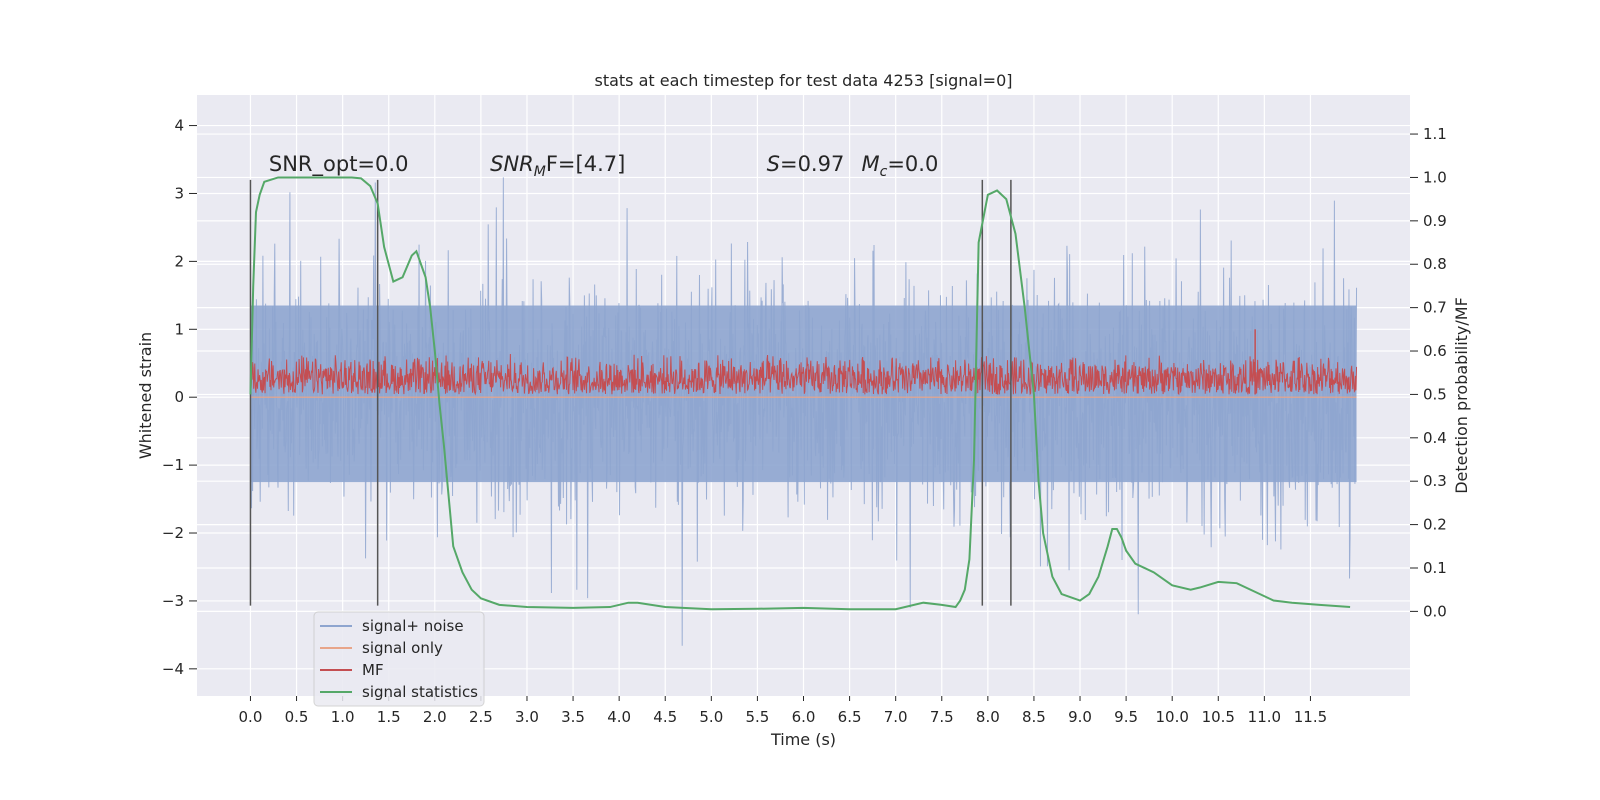 The width and height of the screenshot is (1600, 800). What do you see at coordinates (1218, 717) in the screenshot?
I see `x-tick-label: 10.5` at bounding box center [1218, 717].